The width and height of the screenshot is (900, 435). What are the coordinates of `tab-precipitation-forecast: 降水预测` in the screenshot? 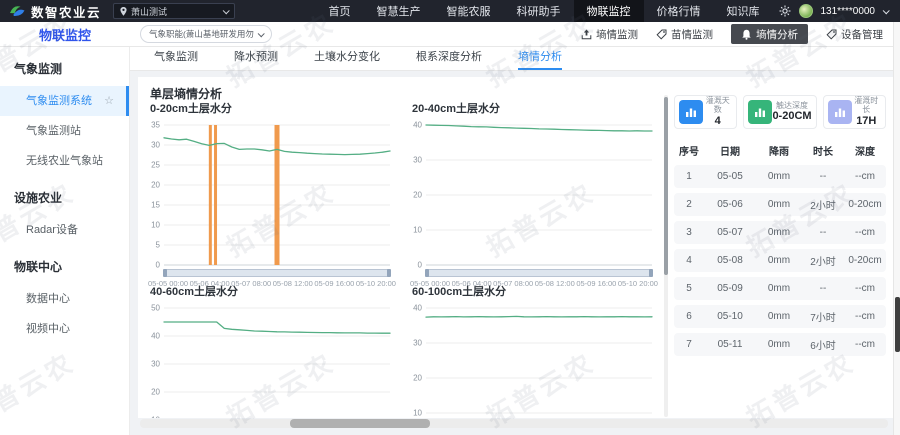 It's located at (256, 57).